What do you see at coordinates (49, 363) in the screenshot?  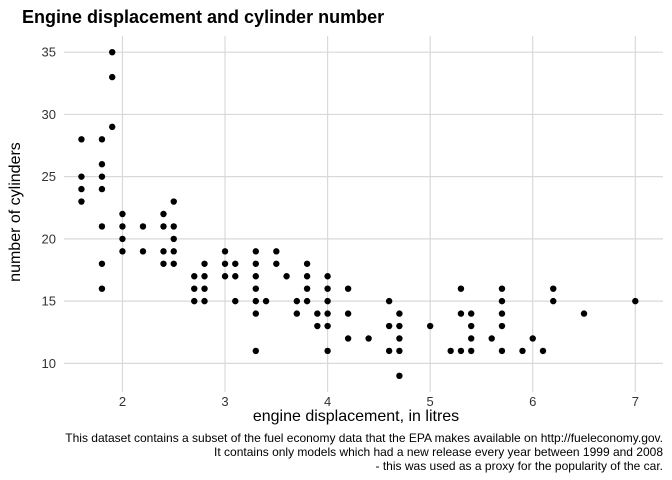 I see `y-tick-label: 10` at bounding box center [49, 363].